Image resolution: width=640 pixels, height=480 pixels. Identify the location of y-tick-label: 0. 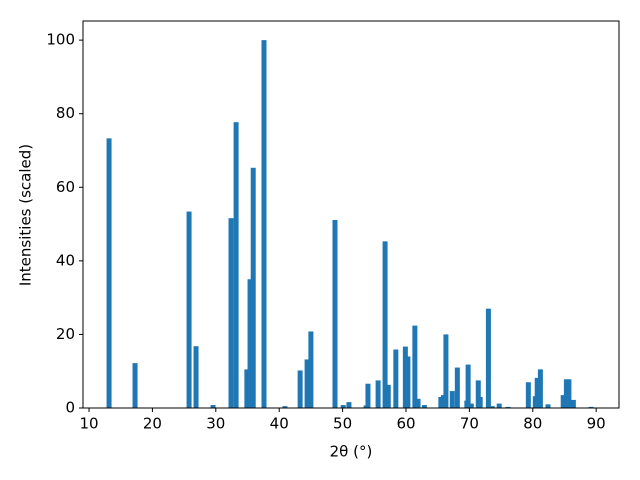
(70, 408).